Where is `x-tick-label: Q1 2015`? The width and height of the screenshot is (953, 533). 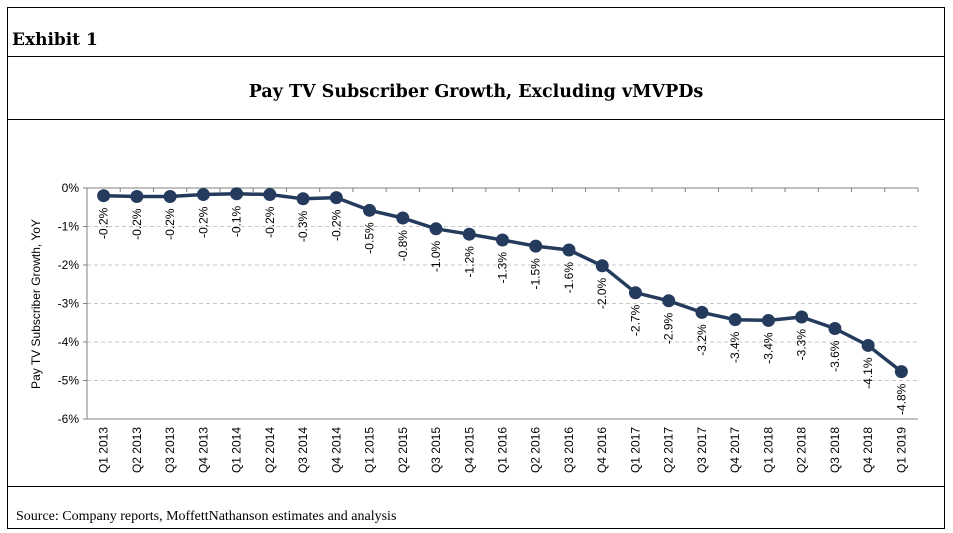
x-tick-label: Q1 2015 is located at coordinates (370, 450).